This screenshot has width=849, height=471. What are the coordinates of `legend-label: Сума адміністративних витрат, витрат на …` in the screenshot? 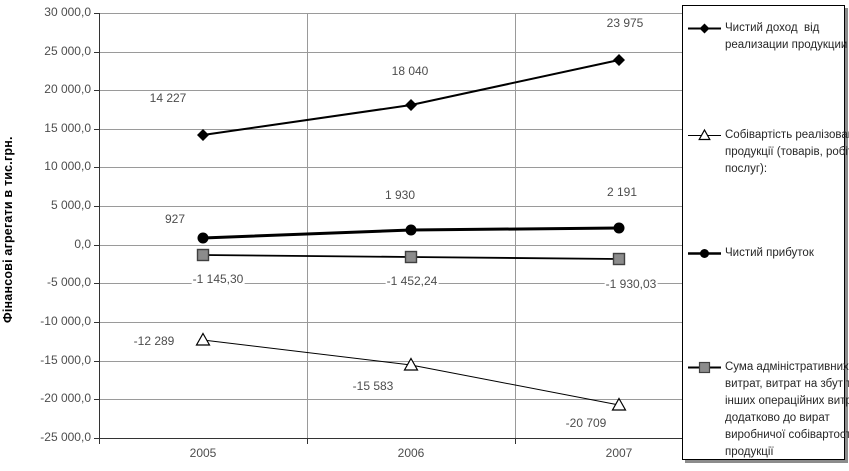 It's located at (787, 409).